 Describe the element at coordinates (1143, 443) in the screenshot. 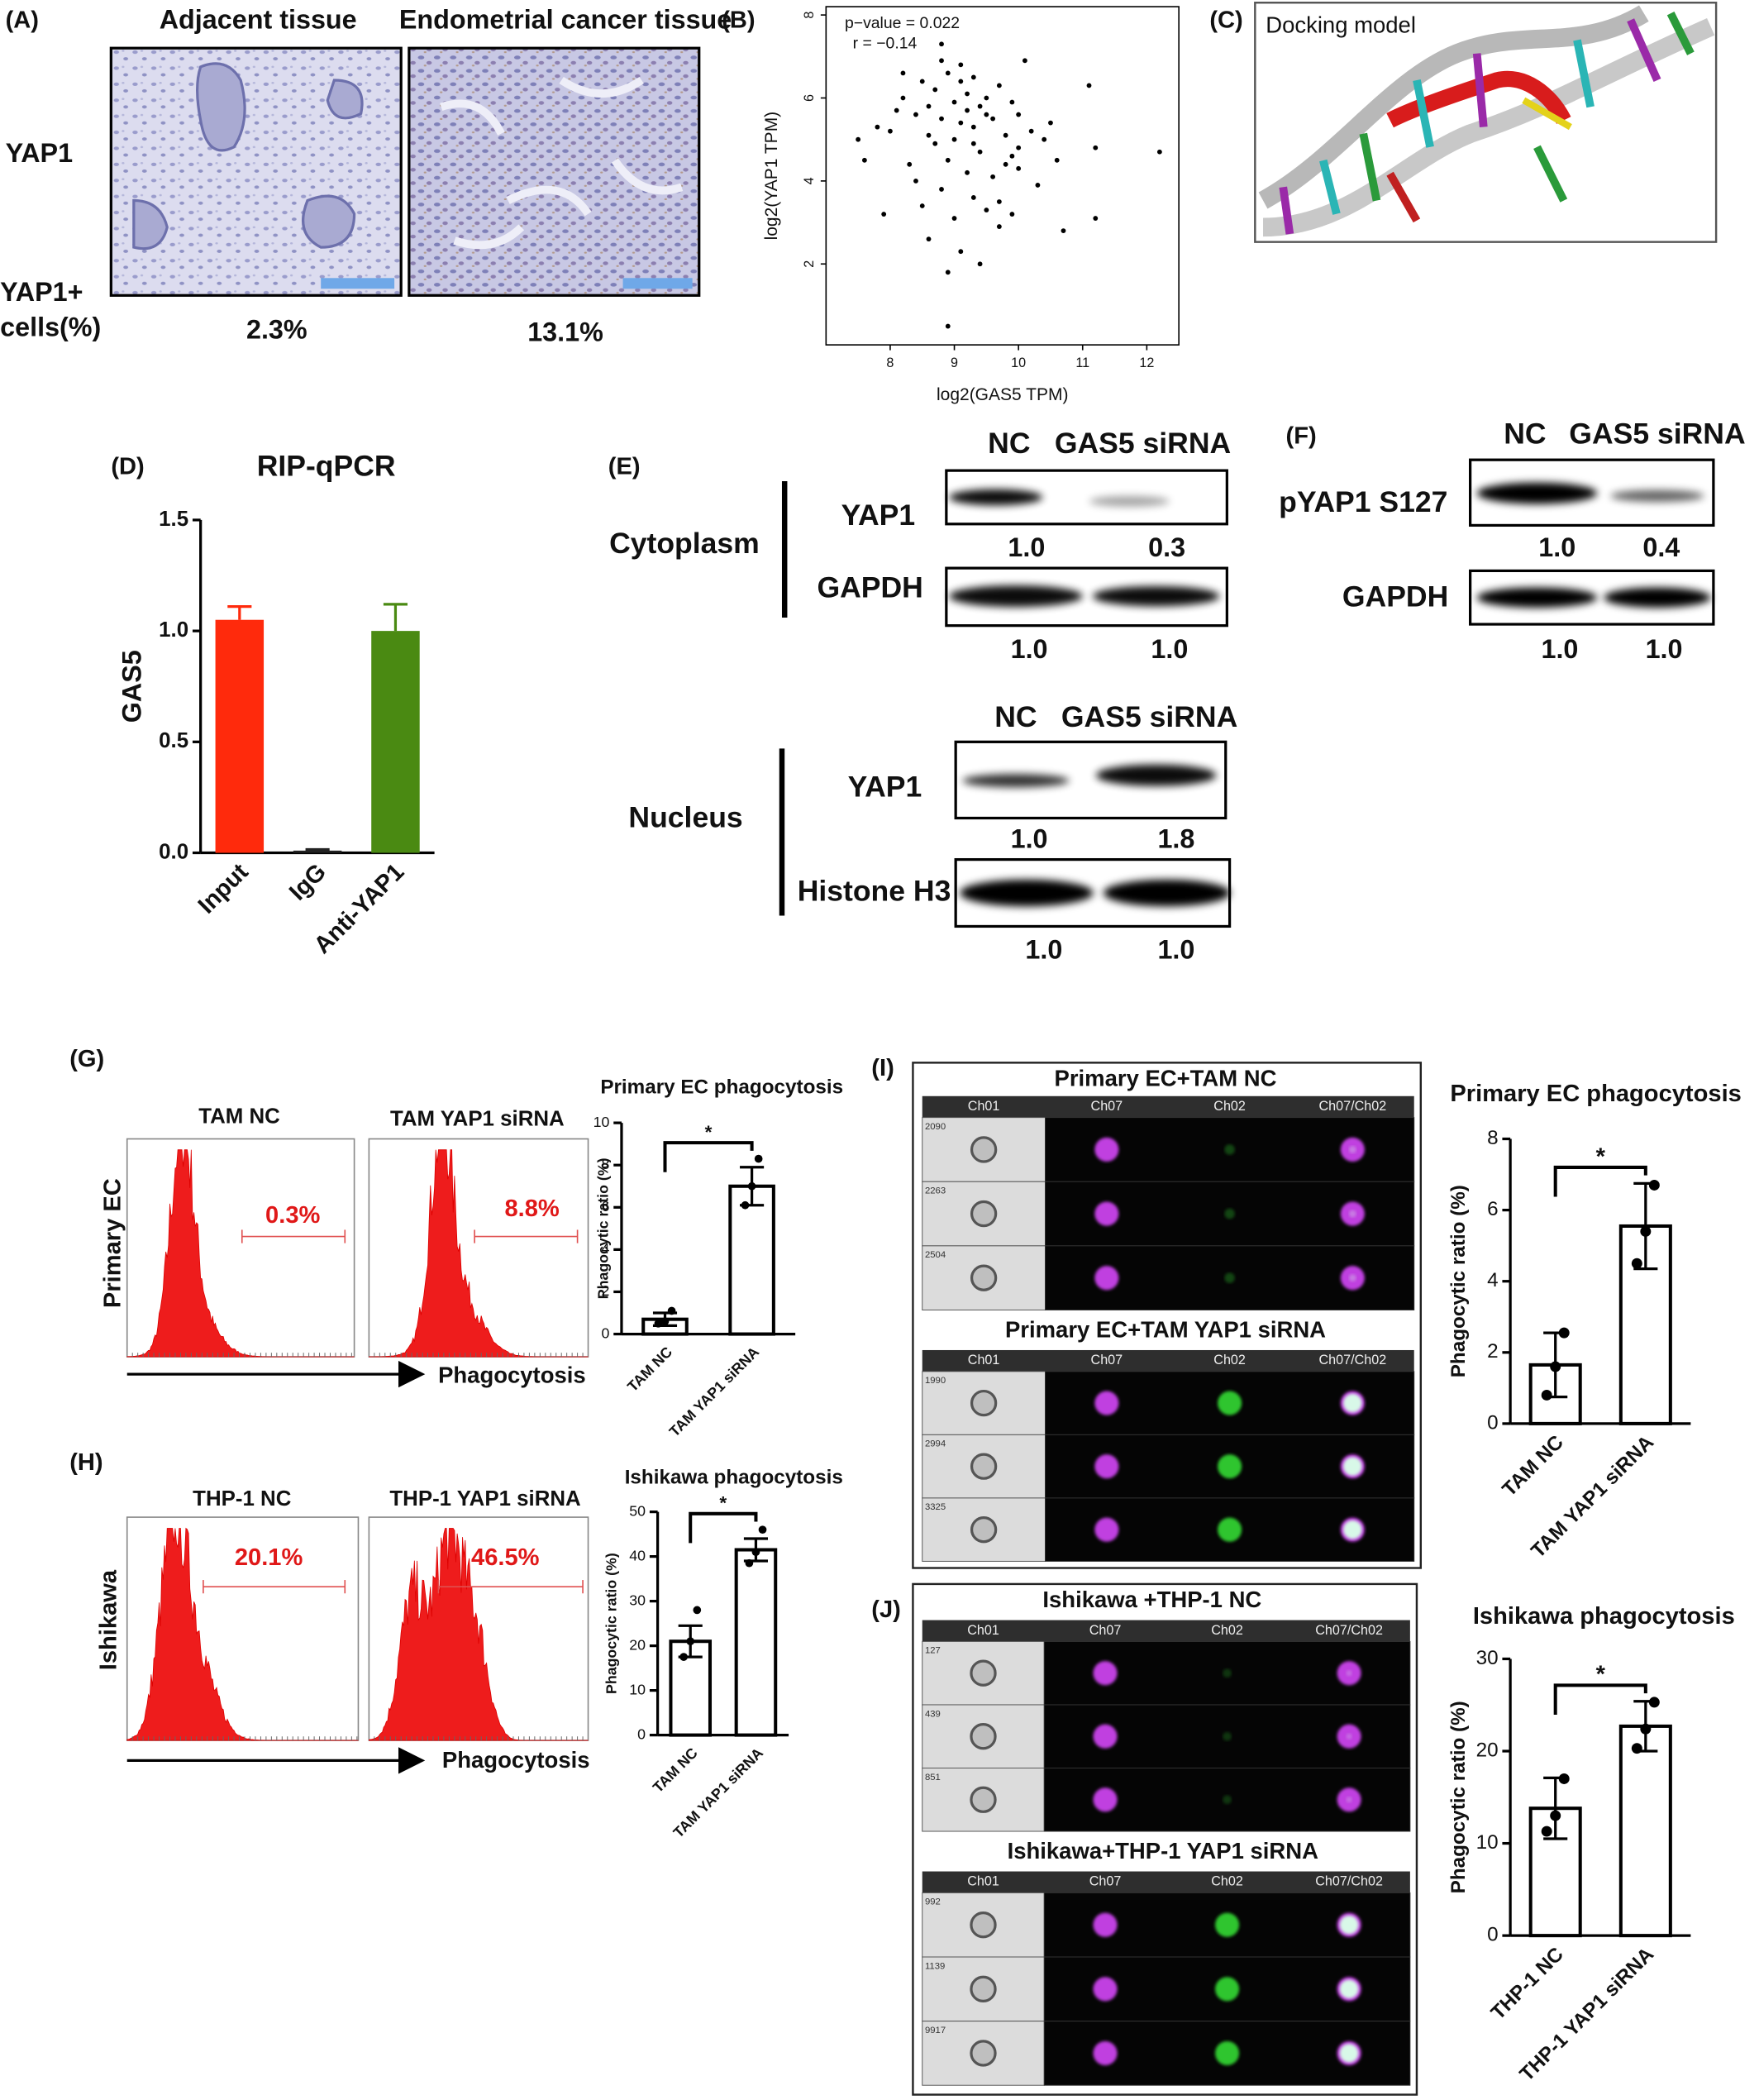

I see `lane-label: GAS5 siRNA` at that location.